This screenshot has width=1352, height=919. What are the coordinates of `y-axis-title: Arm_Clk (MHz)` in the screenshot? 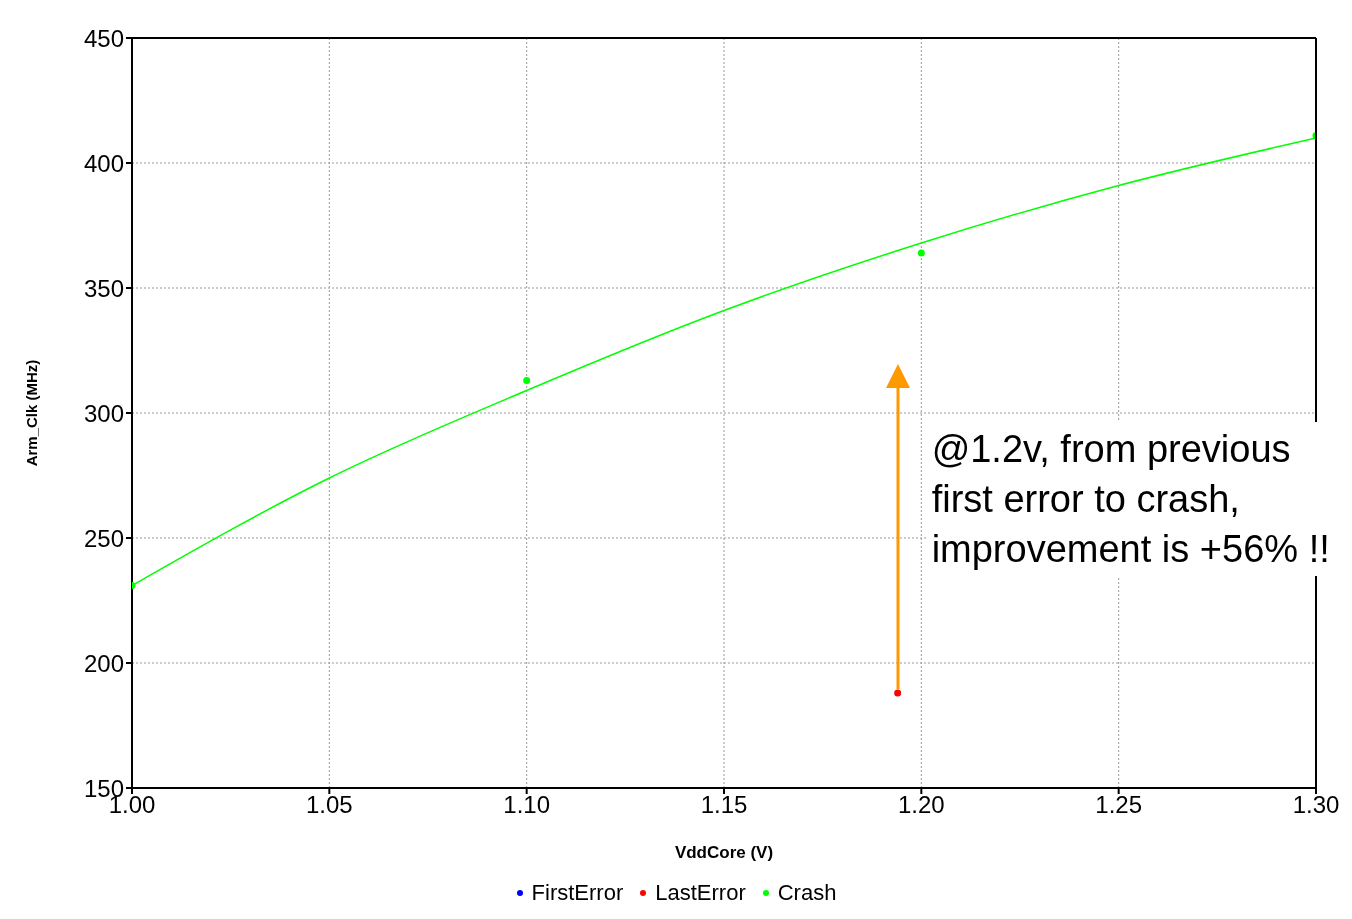 It's located at (32, 413).